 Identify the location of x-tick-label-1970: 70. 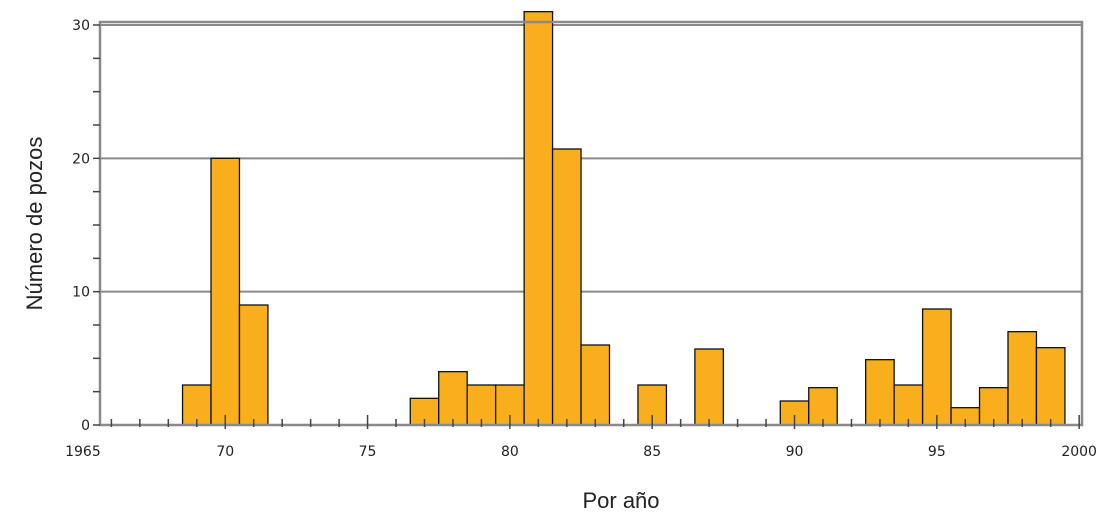
(225, 452).